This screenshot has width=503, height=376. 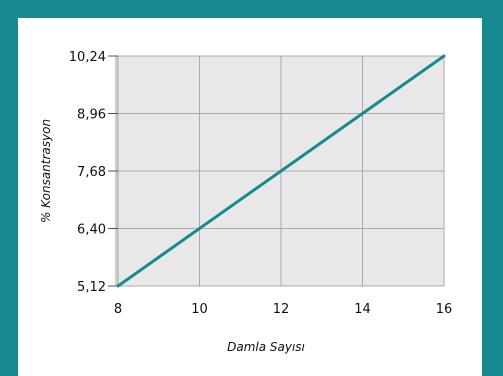 What do you see at coordinates (199, 309) in the screenshot?
I see `x-tick-label: 10` at bounding box center [199, 309].